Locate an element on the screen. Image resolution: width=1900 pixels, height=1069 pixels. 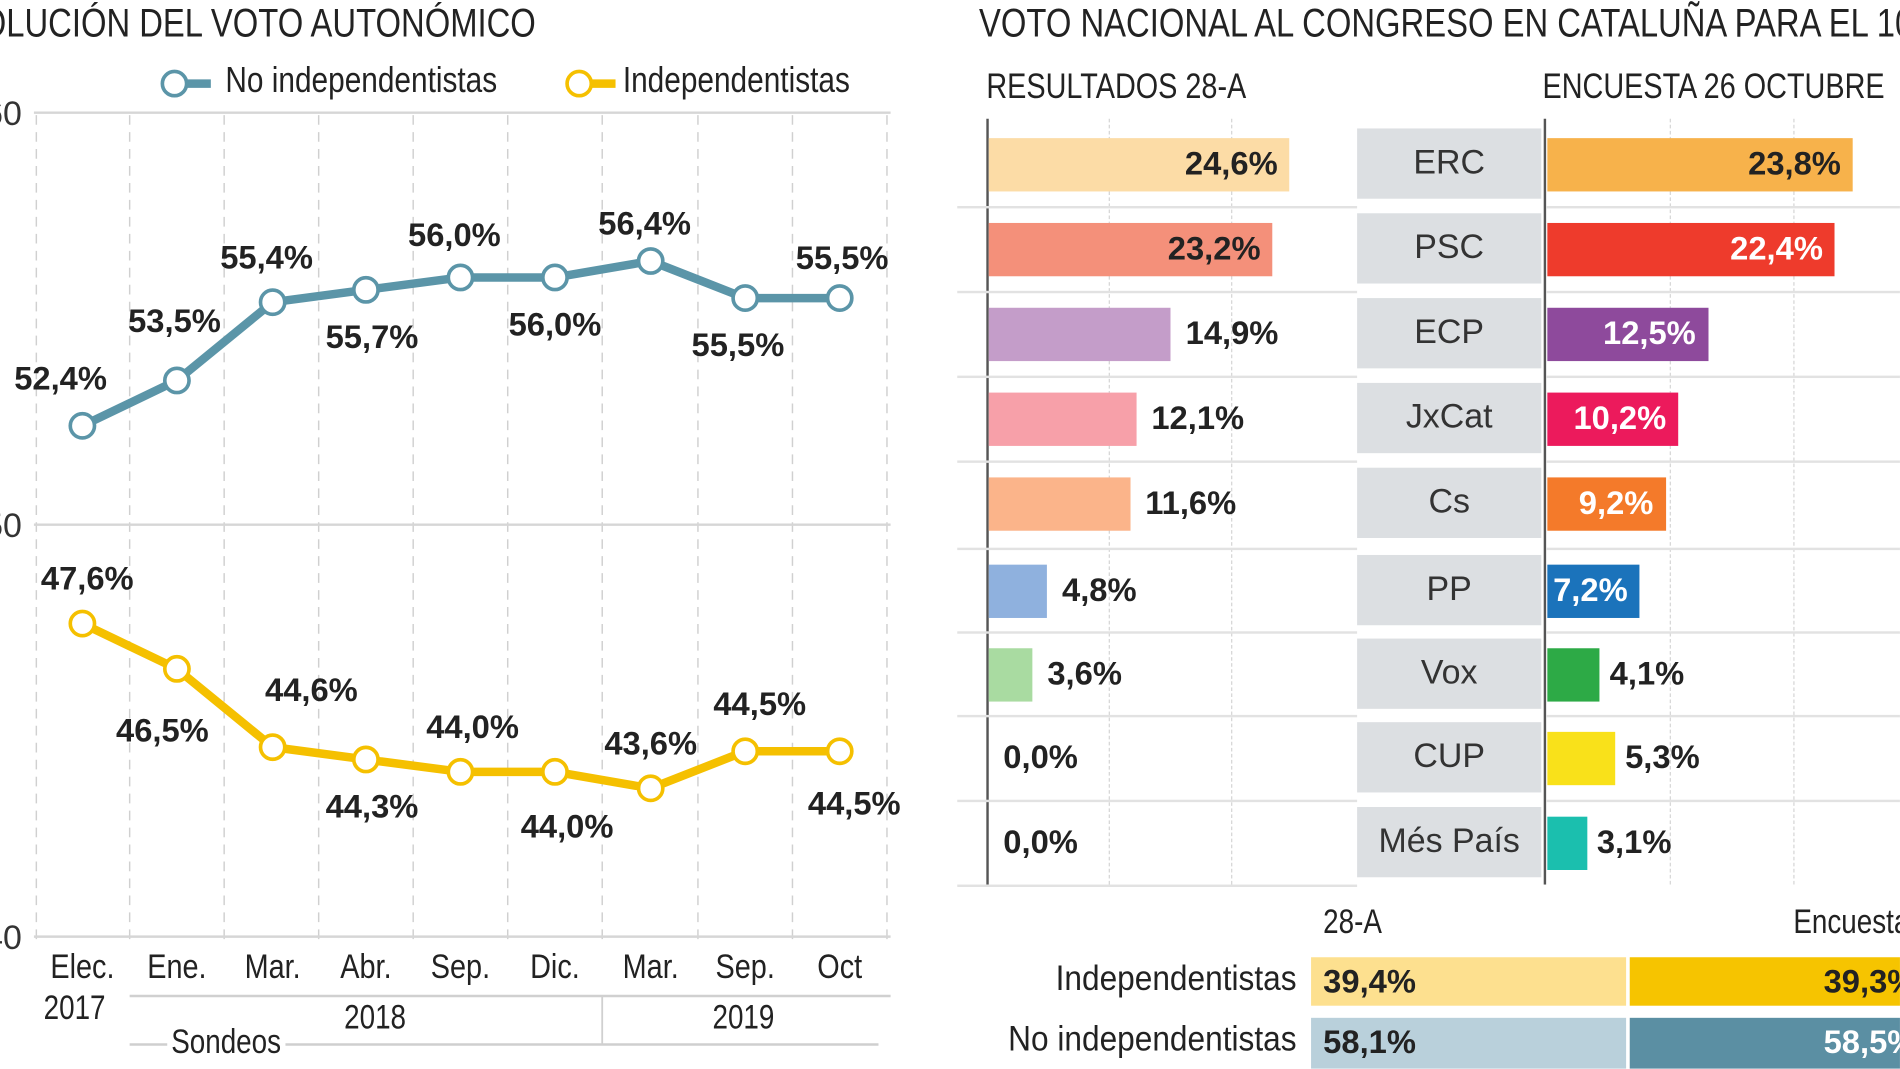
data-label: 56,4% is located at coordinates (644, 222).